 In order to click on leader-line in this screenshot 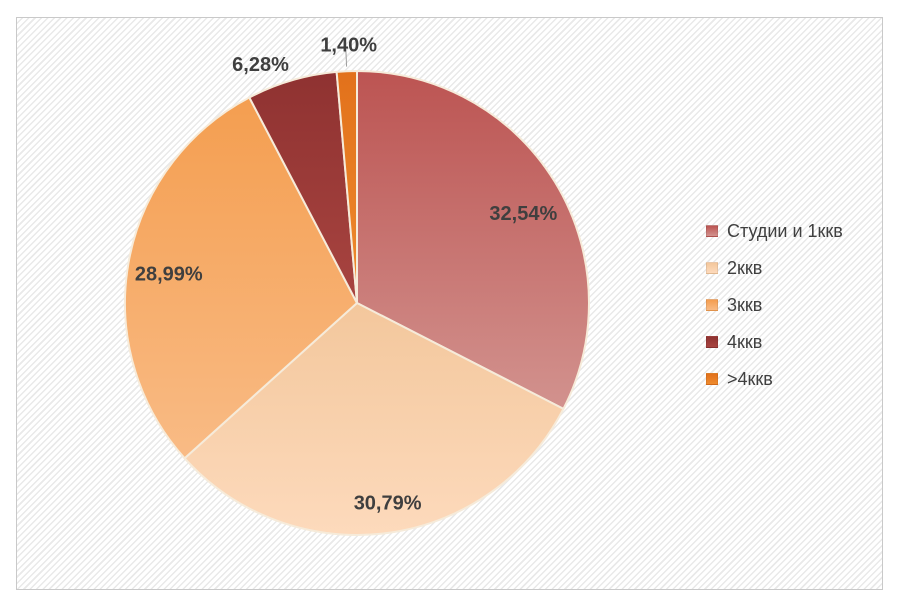, I will do `click(346, 59)`.